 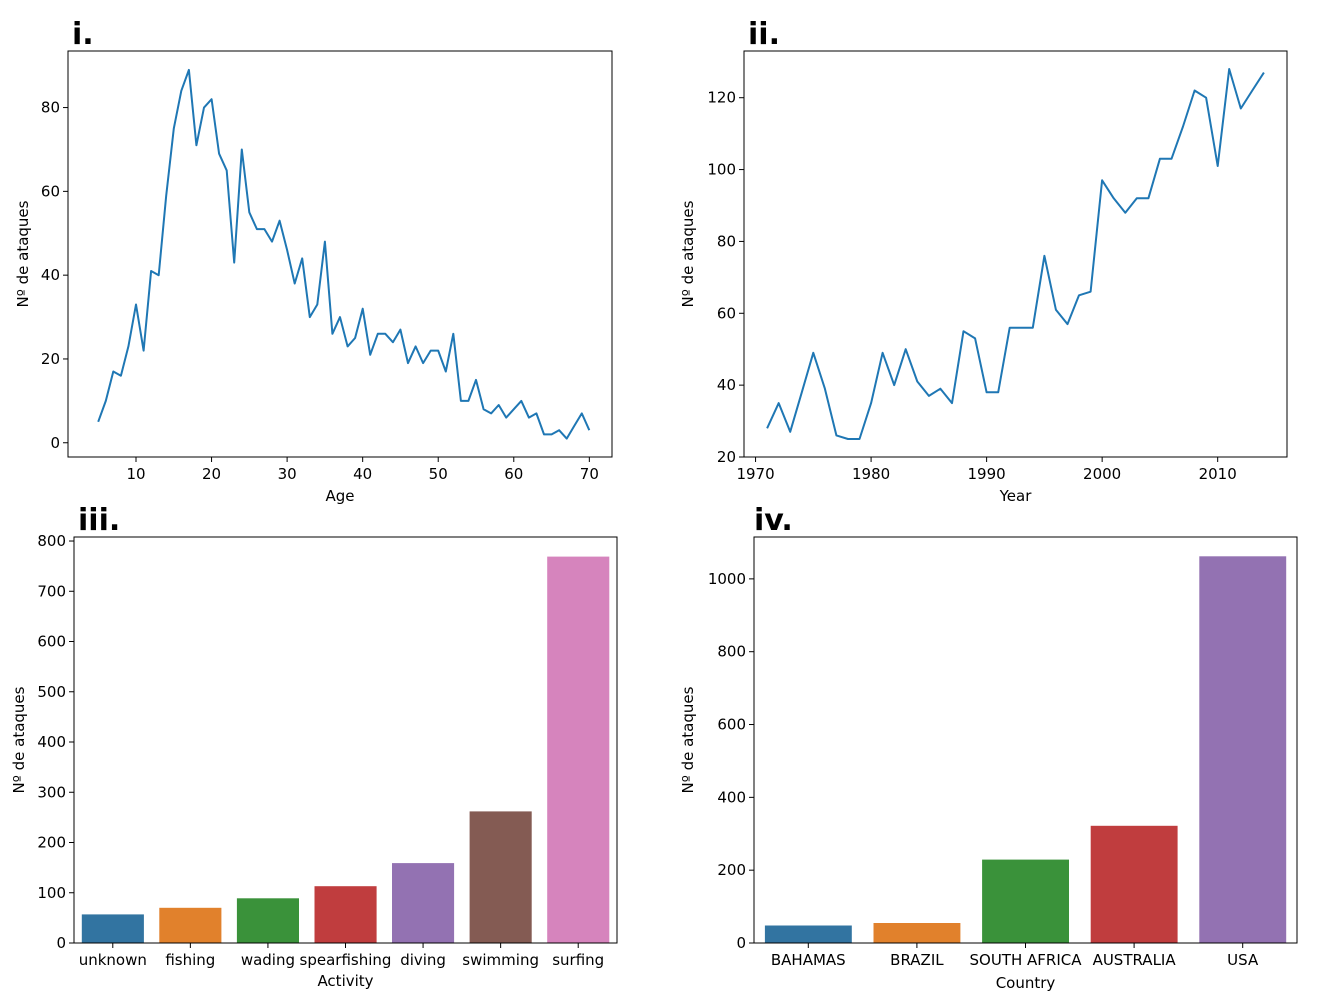 What do you see at coordinates (1102, 474) in the screenshot?
I see `x-tick-label: 2000` at bounding box center [1102, 474].